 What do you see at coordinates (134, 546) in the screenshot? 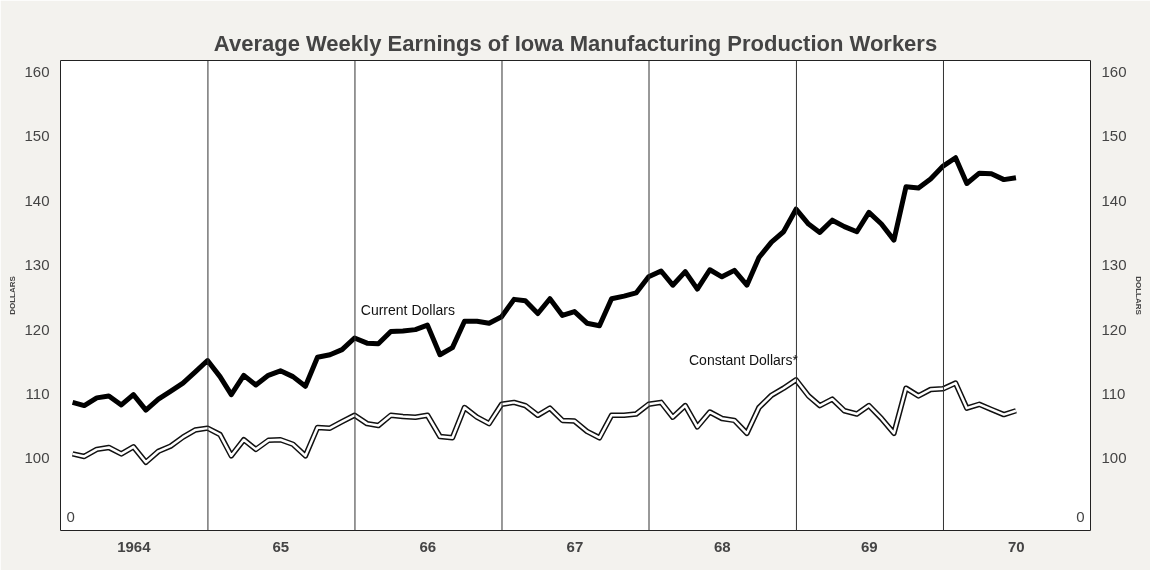
I see `x-tick-label: 1964` at bounding box center [134, 546].